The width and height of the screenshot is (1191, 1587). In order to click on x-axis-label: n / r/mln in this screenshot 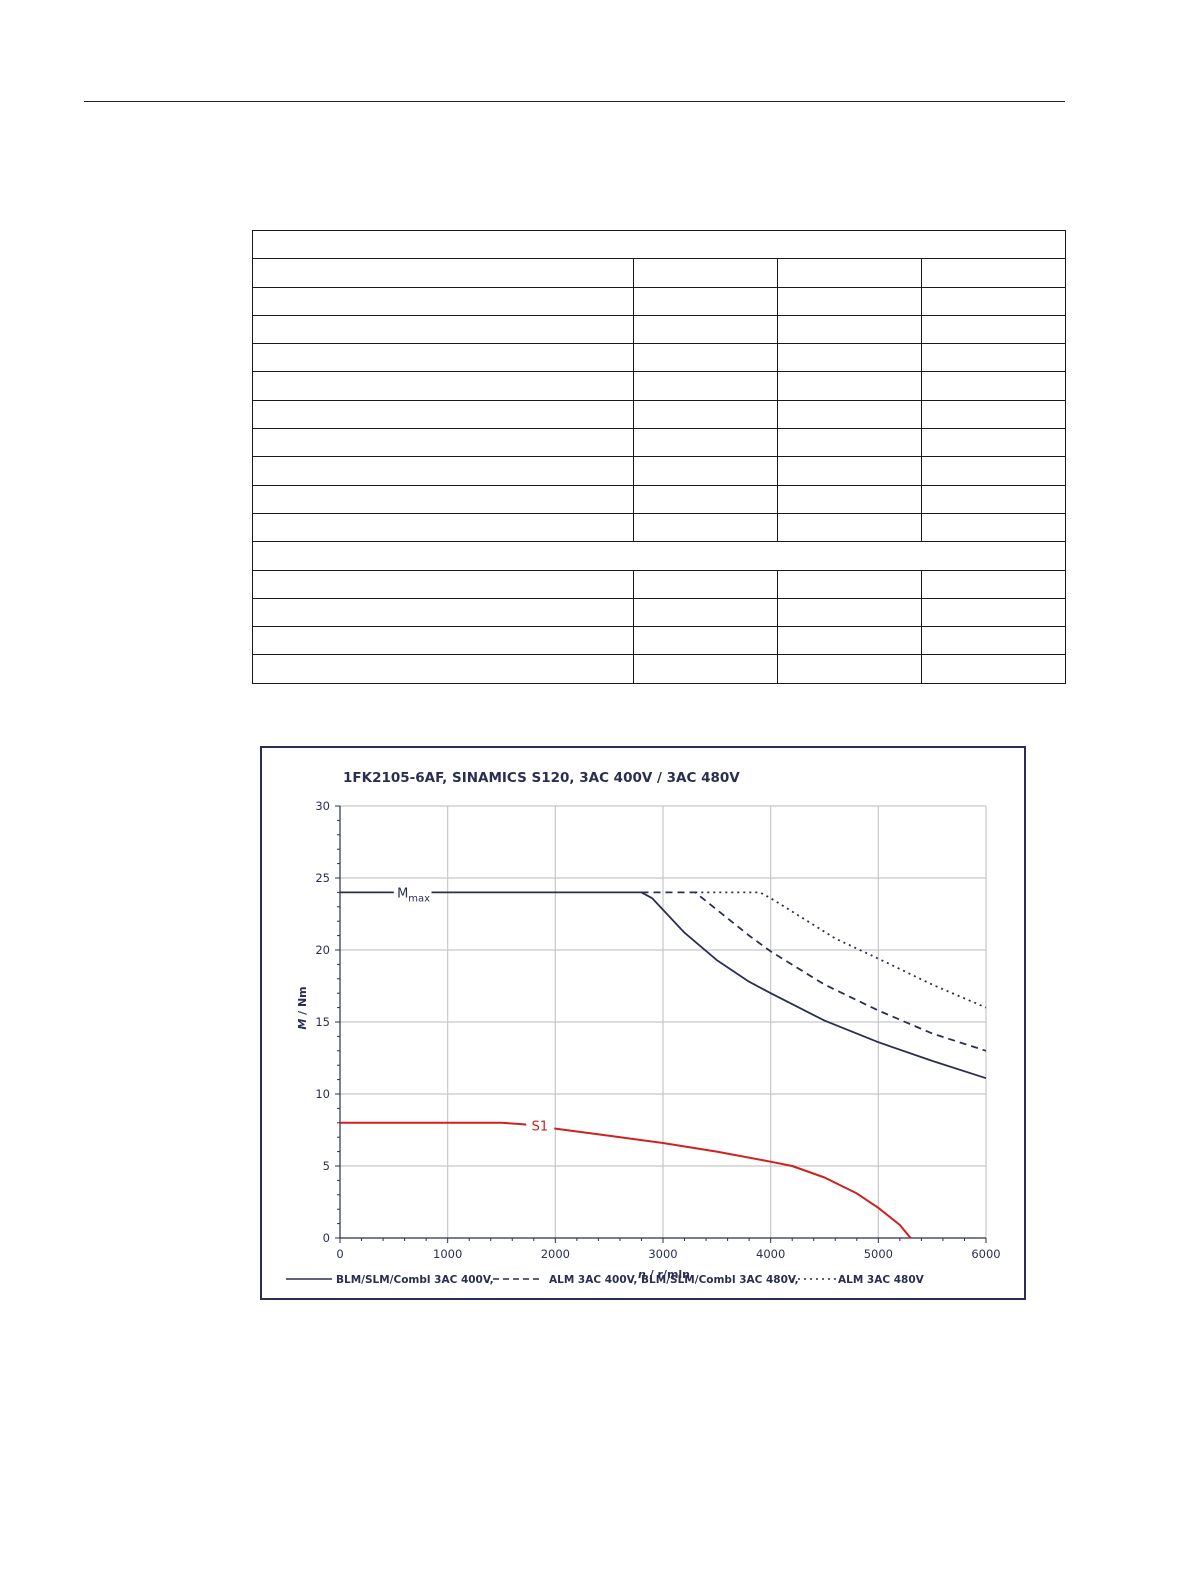, I will do `click(664, 1274)`.